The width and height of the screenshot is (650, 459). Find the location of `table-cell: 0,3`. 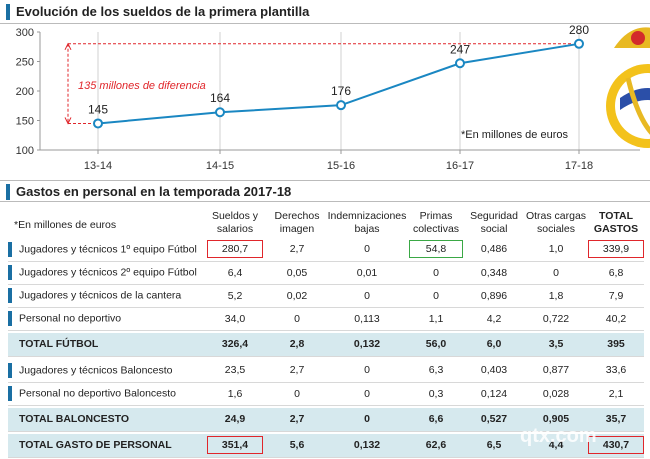

table-cell: 0,3 is located at coordinates (436, 394).